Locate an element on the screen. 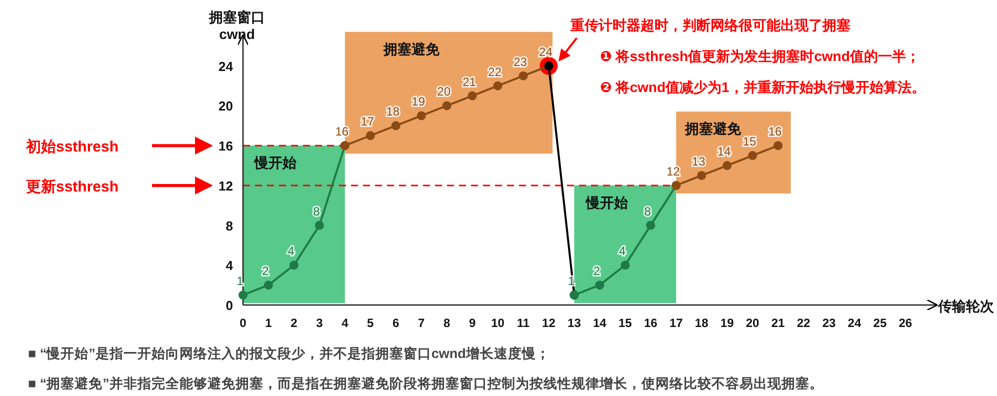 This screenshot has width=997, height=396. y-tick-label: 0 is located at coordinates (229, 305).